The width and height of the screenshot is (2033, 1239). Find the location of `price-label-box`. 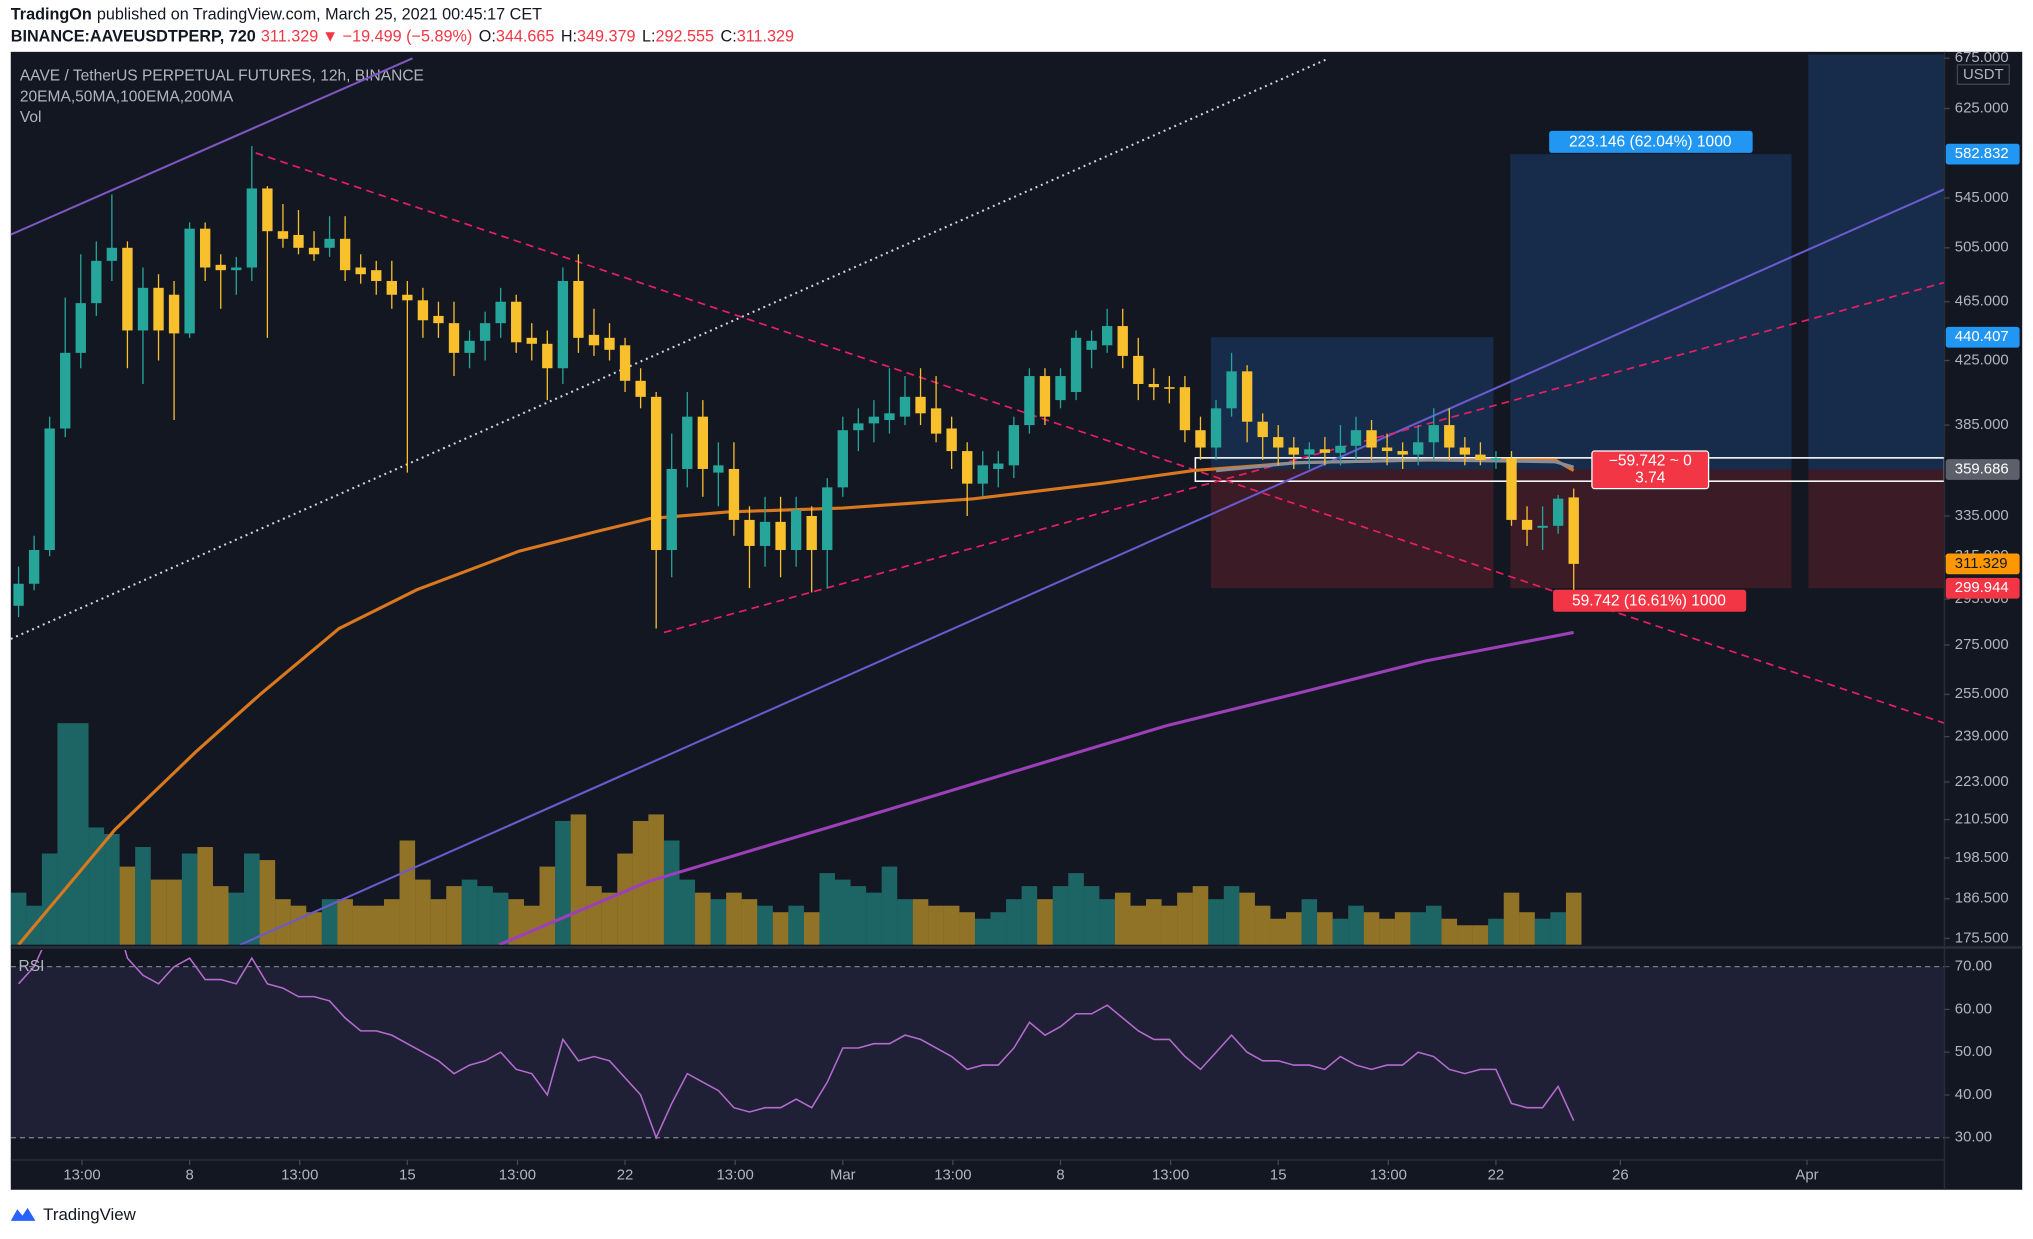

price-label-box is located at coordinates (1982, 154).